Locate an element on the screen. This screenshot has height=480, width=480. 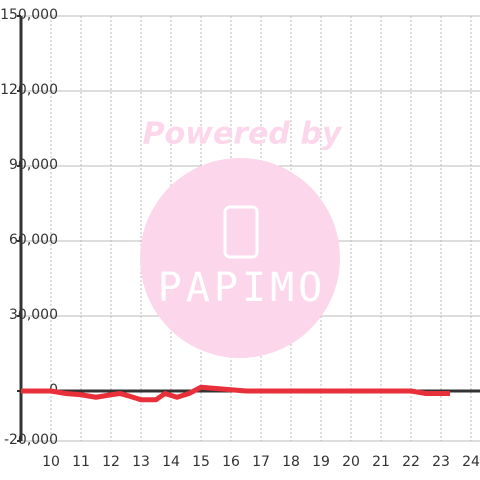
x-tick-label: 14 is located at coordinates (171, 462).